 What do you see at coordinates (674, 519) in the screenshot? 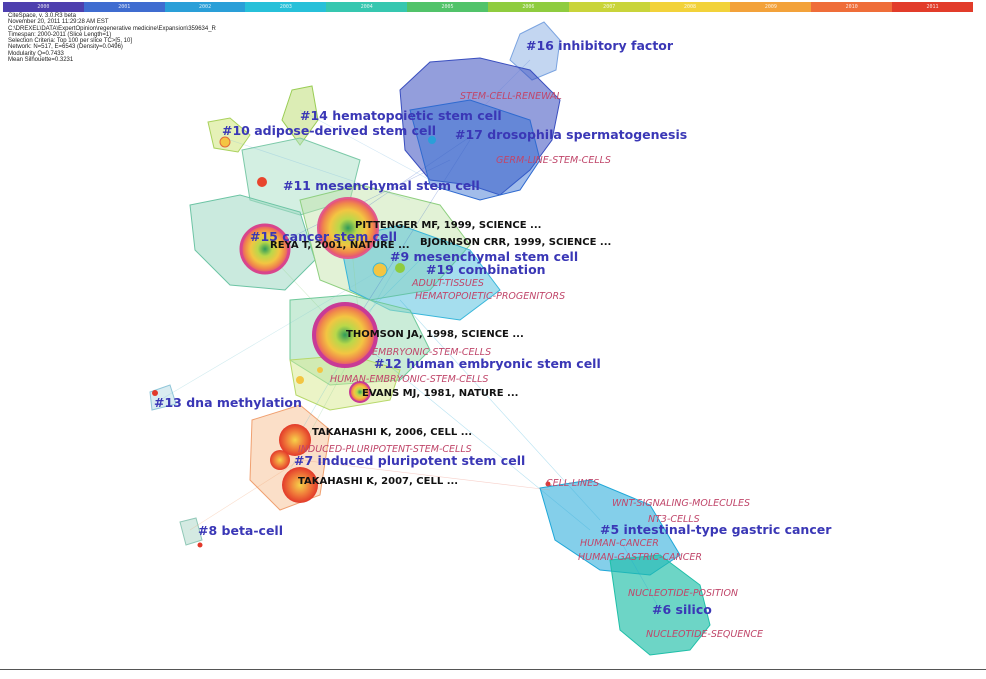
I see `term-label: NT3-CELLS` at bounding box center [674, 519].